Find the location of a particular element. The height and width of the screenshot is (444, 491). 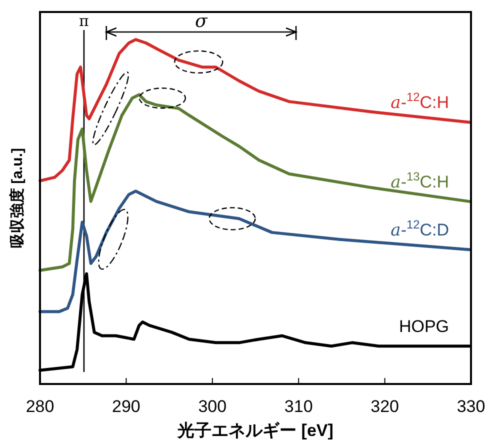

y-axis-title: 吸収強度 [a.u.] is located at coordinates (17, 198).